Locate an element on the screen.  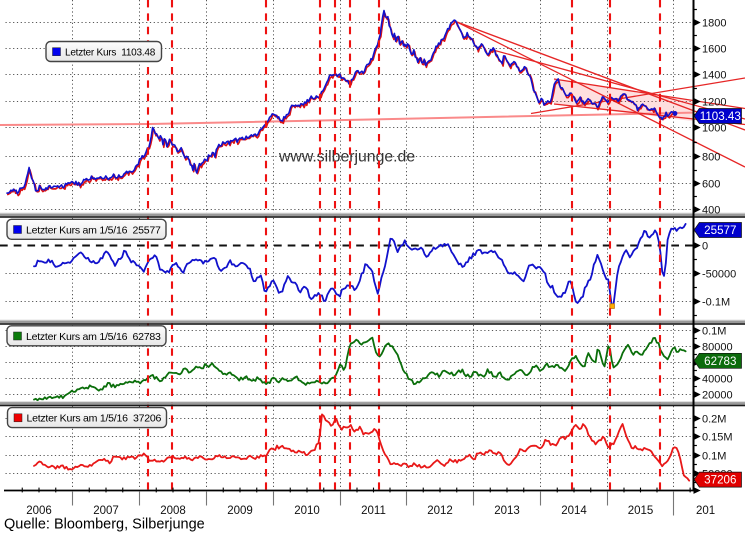
svg-text: 0.2M is located at coordinates (714, 419).